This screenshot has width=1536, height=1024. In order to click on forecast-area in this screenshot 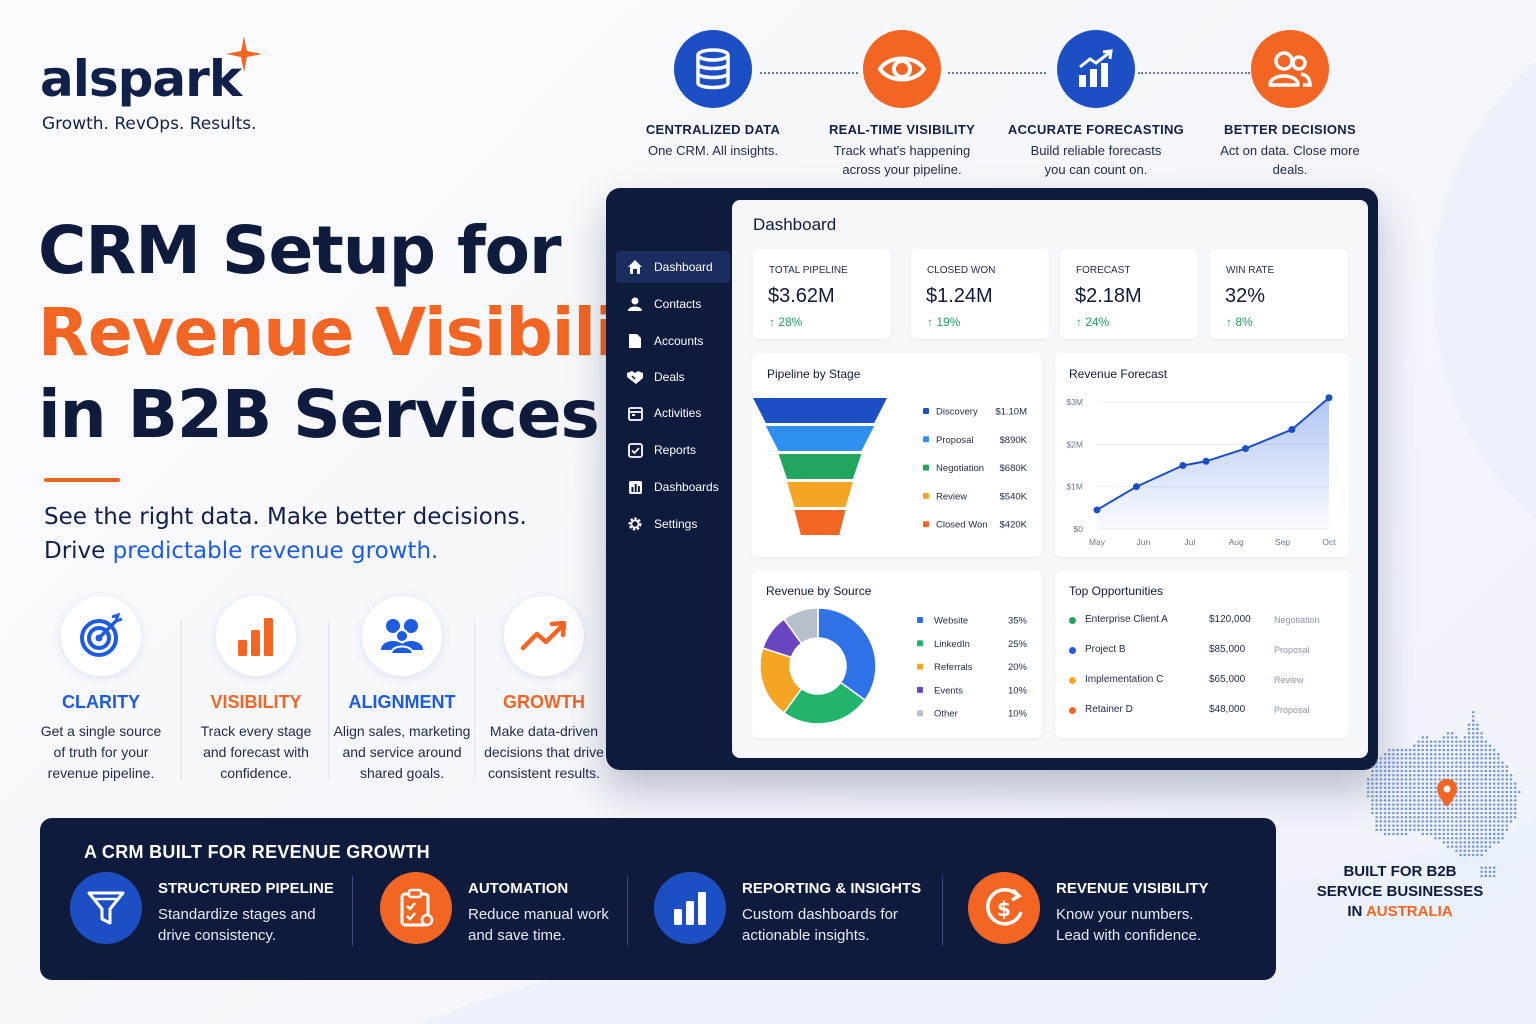, I will do `click(1213, 463)`.